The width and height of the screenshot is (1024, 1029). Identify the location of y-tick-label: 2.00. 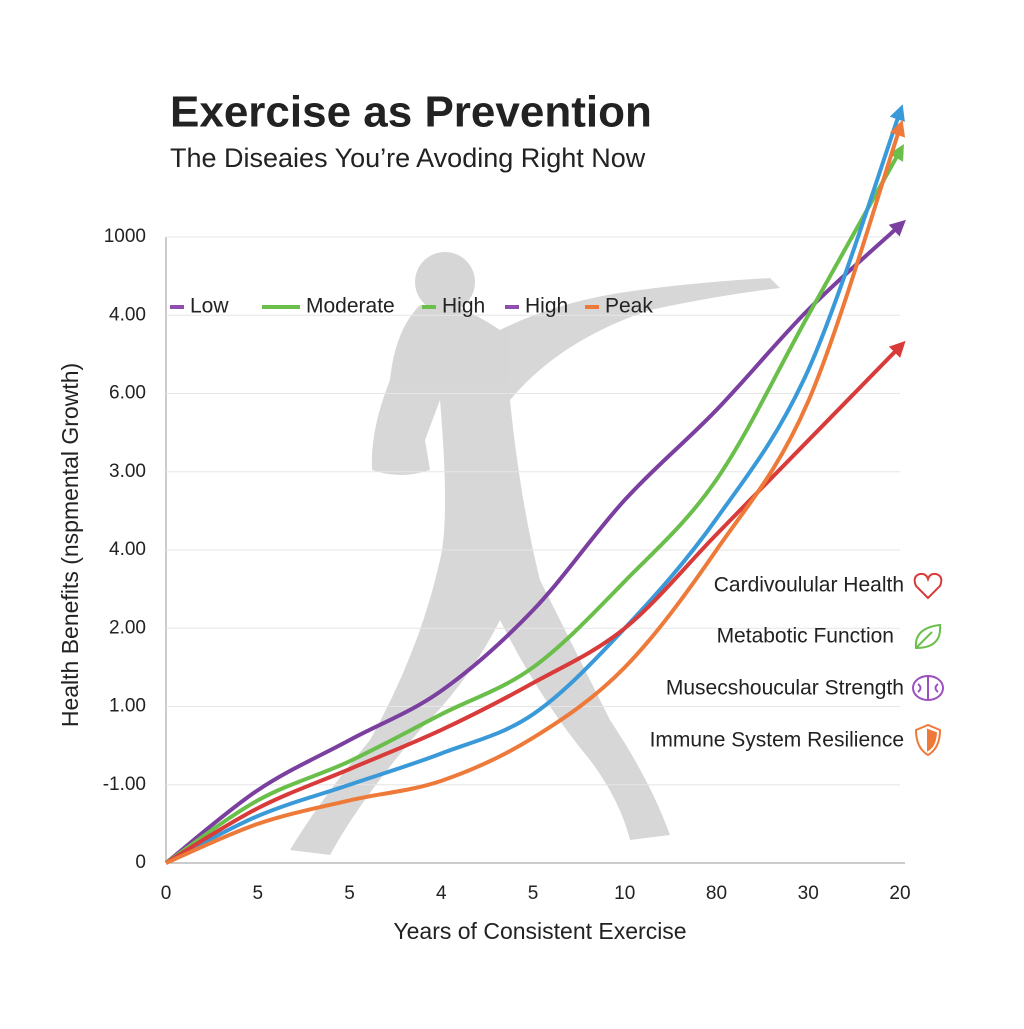
(127, 627).